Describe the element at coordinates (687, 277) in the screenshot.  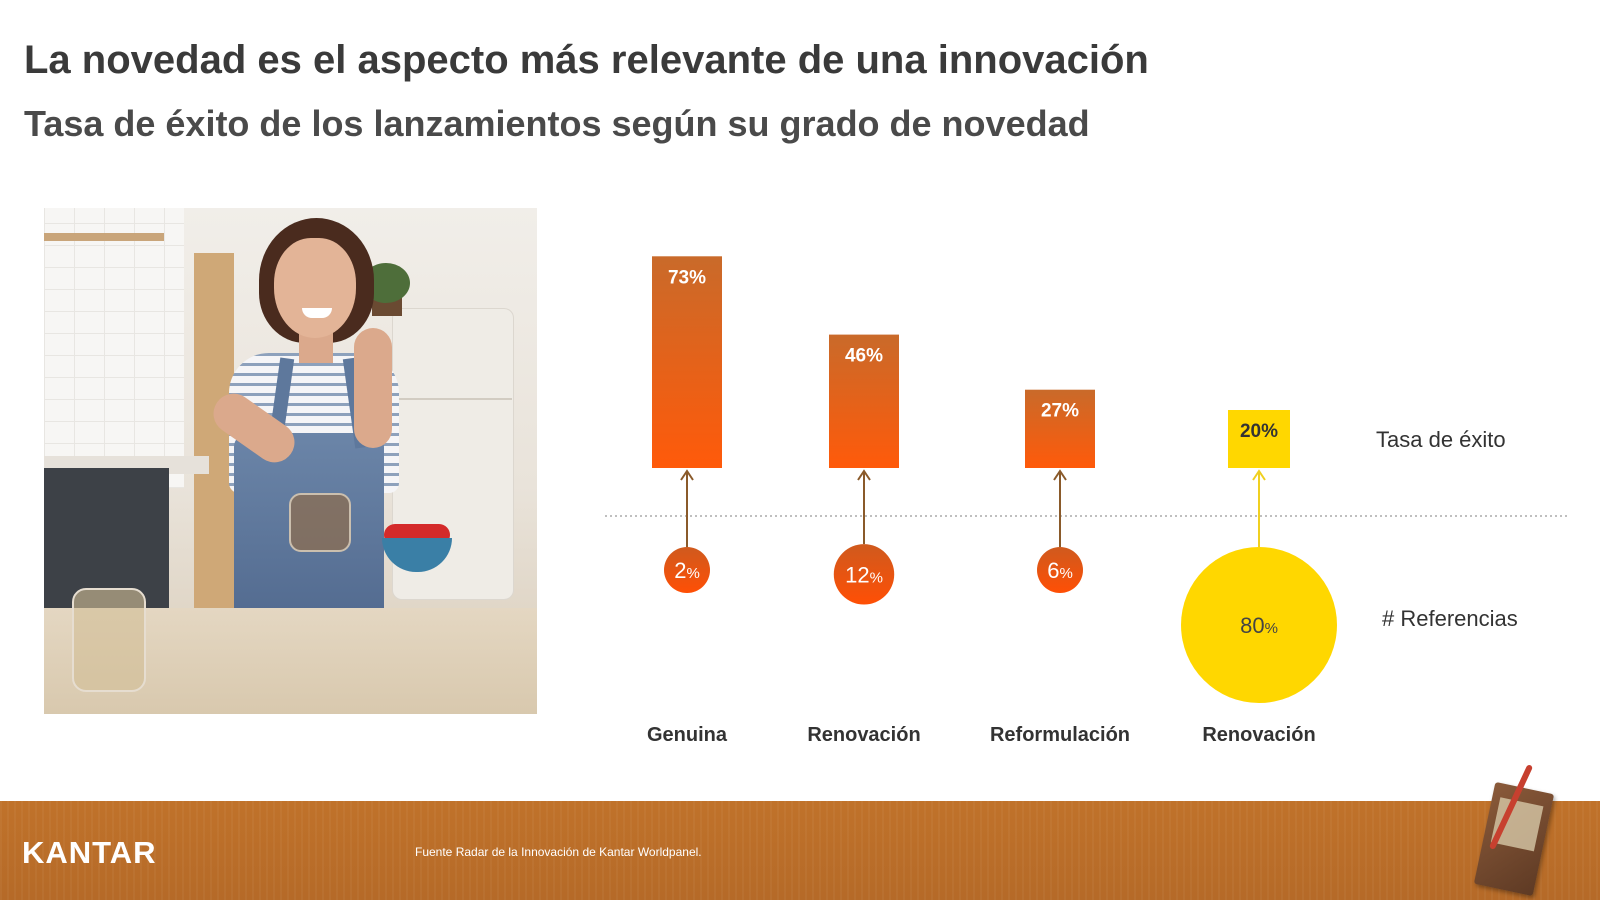
I see `success-label-0: 73%` at that location.